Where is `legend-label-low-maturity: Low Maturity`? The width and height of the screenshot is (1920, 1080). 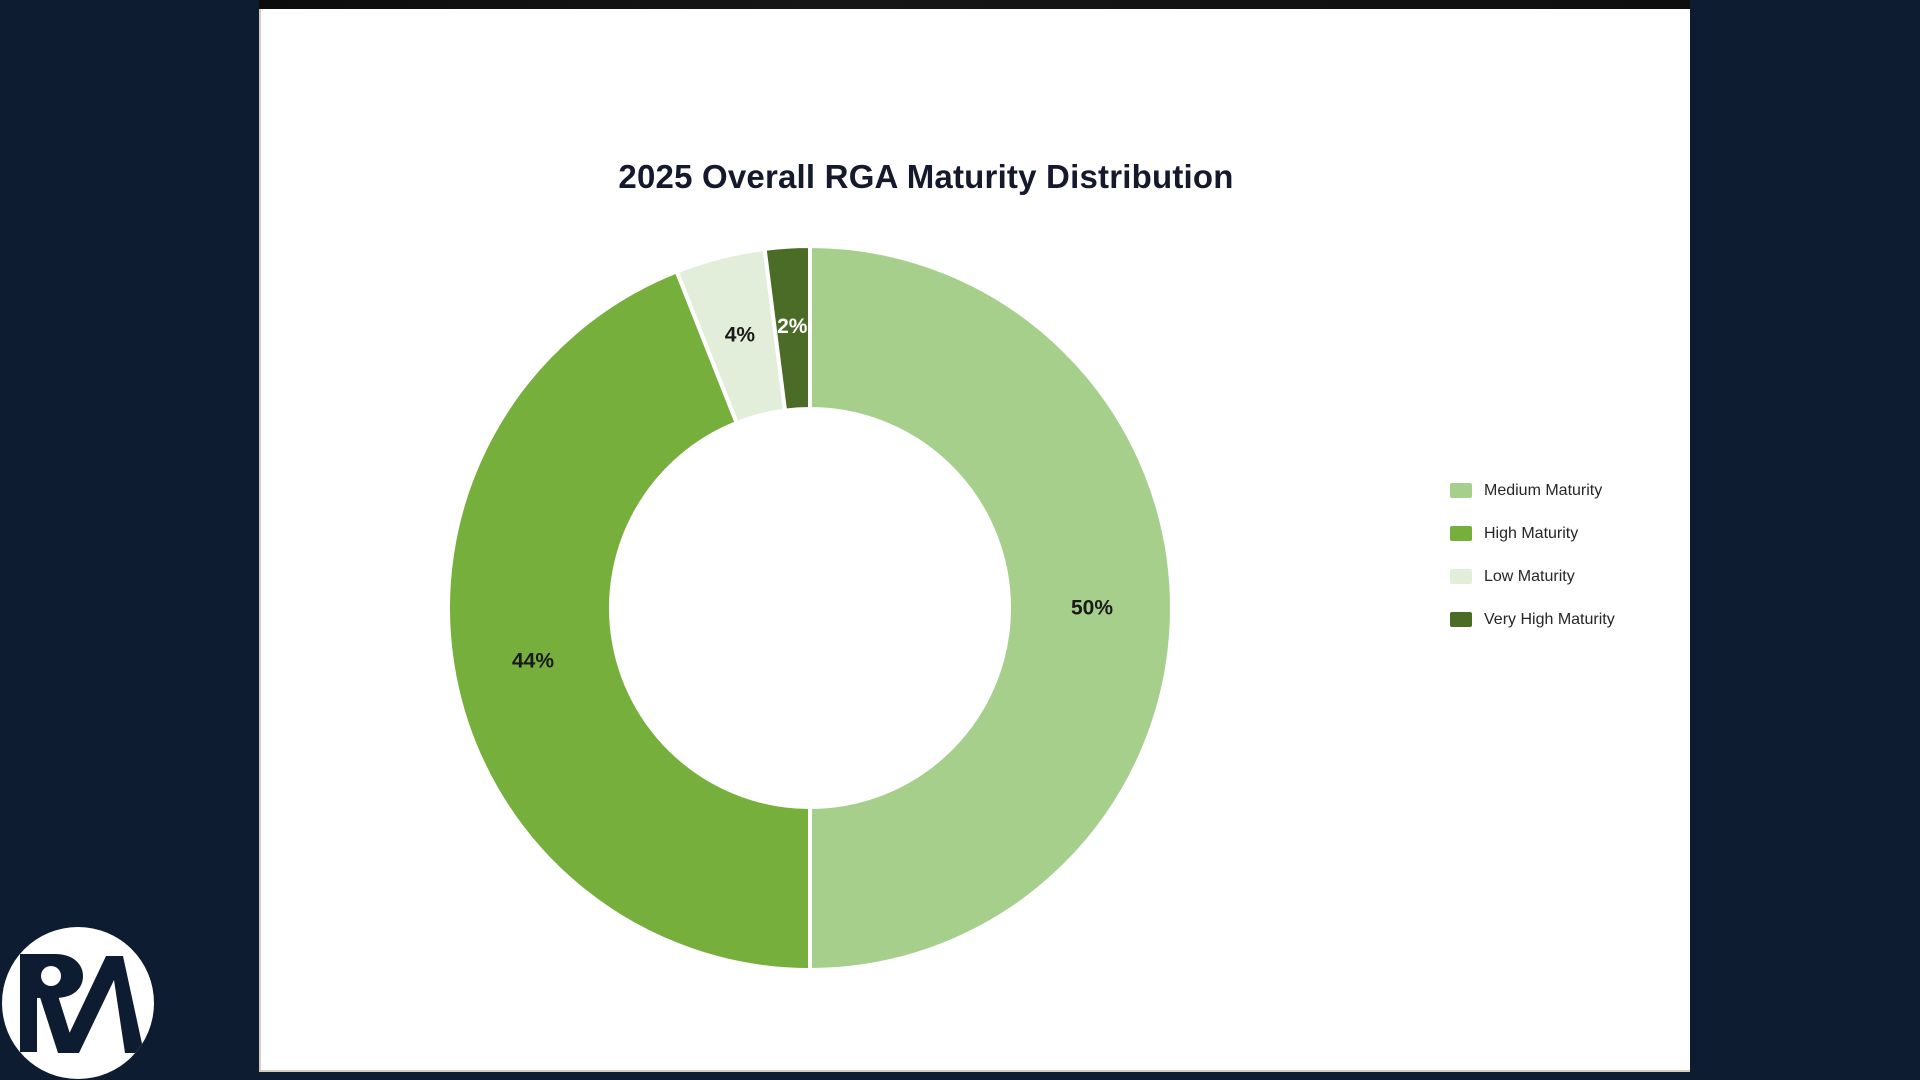
legend-label-low-maturity: Low Maturity is located at coordinates (1529, 576).